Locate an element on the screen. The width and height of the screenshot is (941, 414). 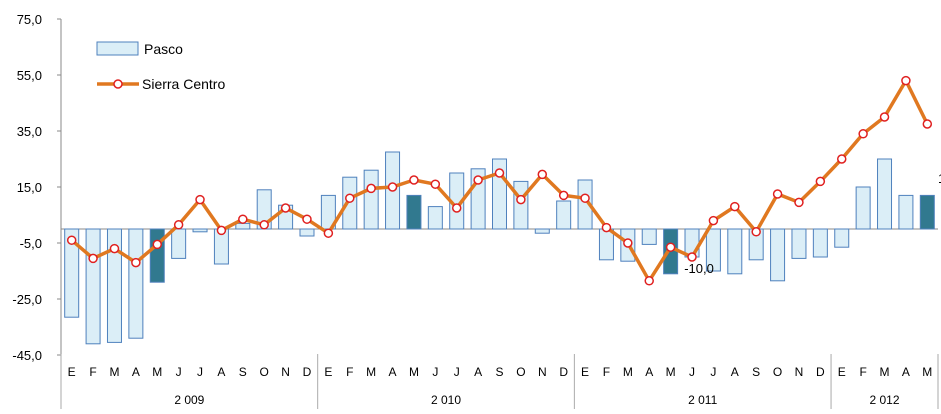
legend-sierra-label: Sierra Centro is located at coordinates (183, 84).